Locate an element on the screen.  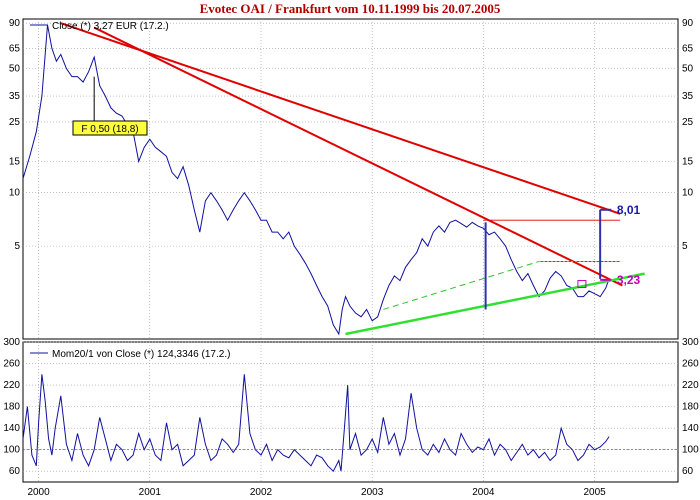
price-tick-label-left: 90 is located at coordinates (15, 23).